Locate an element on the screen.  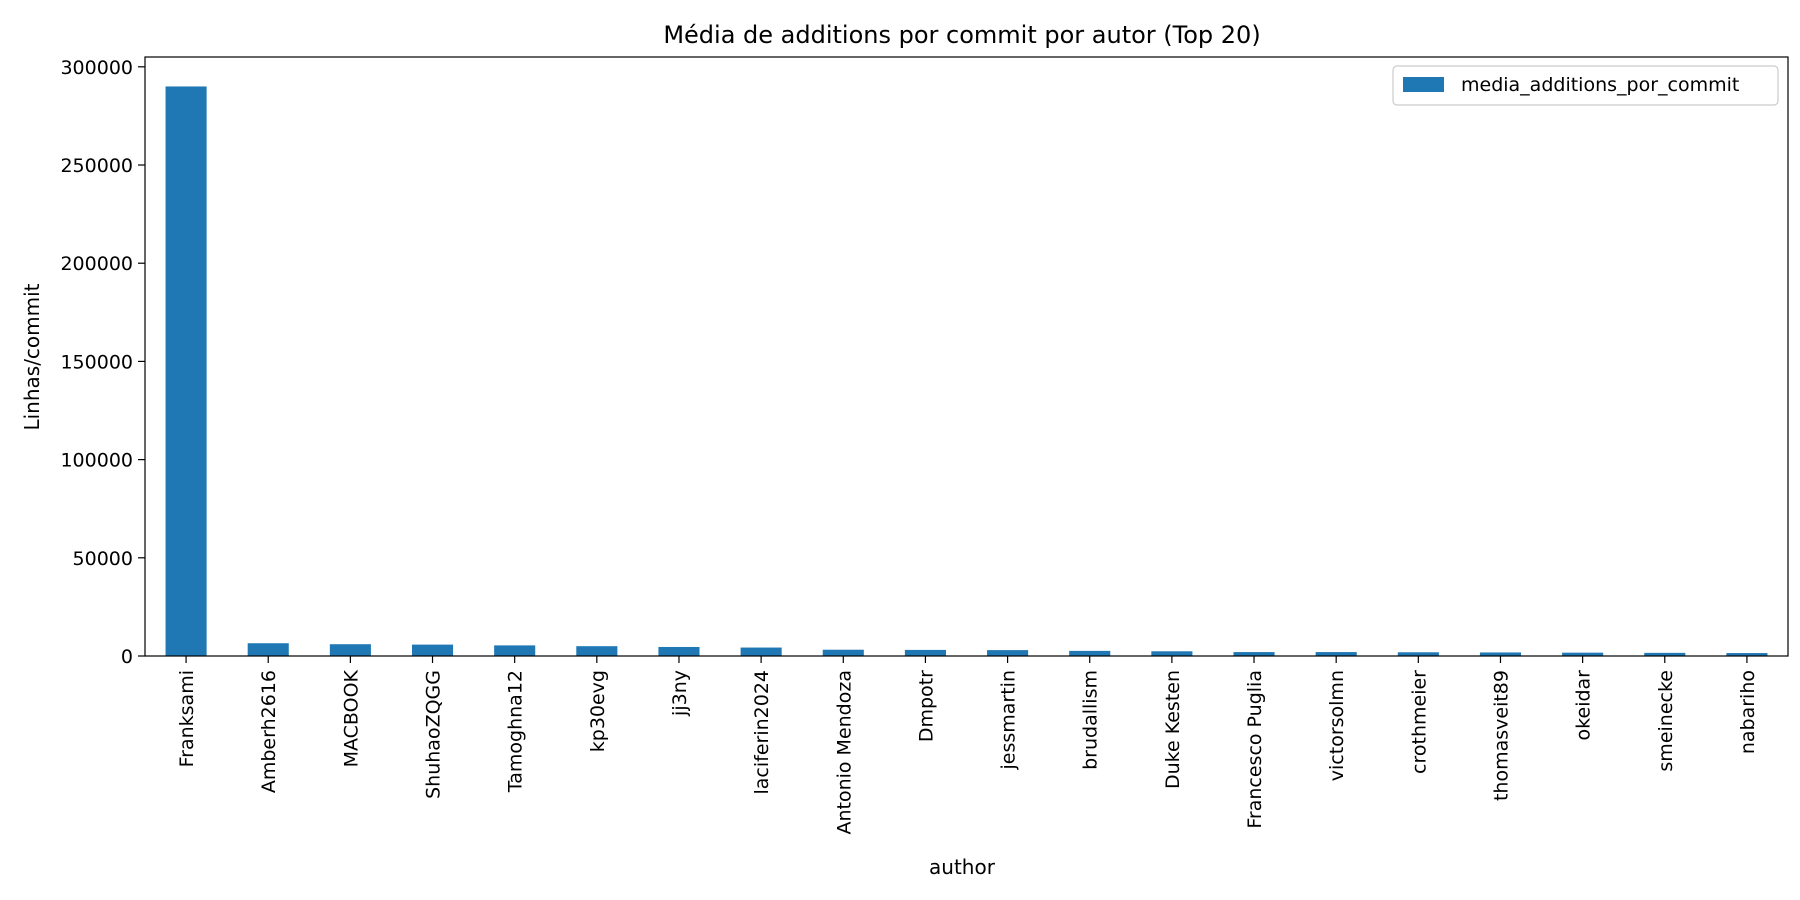
x-tick-label: nabariho is located at coordinates (1748, 712).